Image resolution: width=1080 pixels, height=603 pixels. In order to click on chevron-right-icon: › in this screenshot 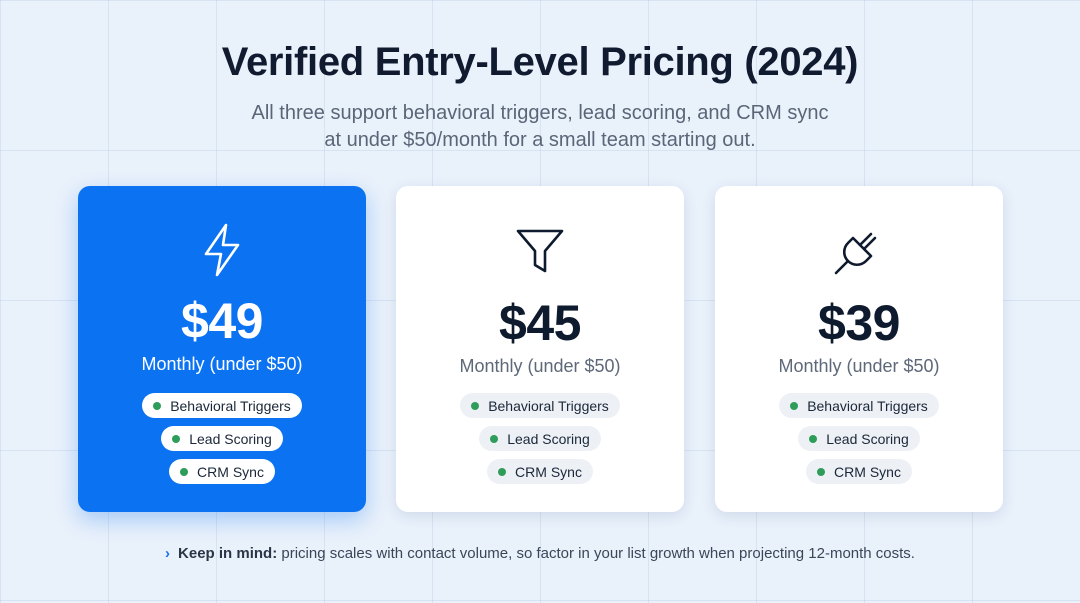, I will do `click(168, 553)`.